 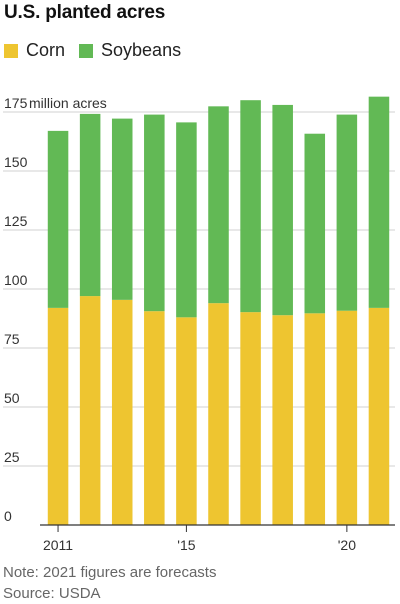 What do you see at coordinates (218, 414) in the screenshot?
I see `bar-corn-2016` at bounding box center [218, 414].